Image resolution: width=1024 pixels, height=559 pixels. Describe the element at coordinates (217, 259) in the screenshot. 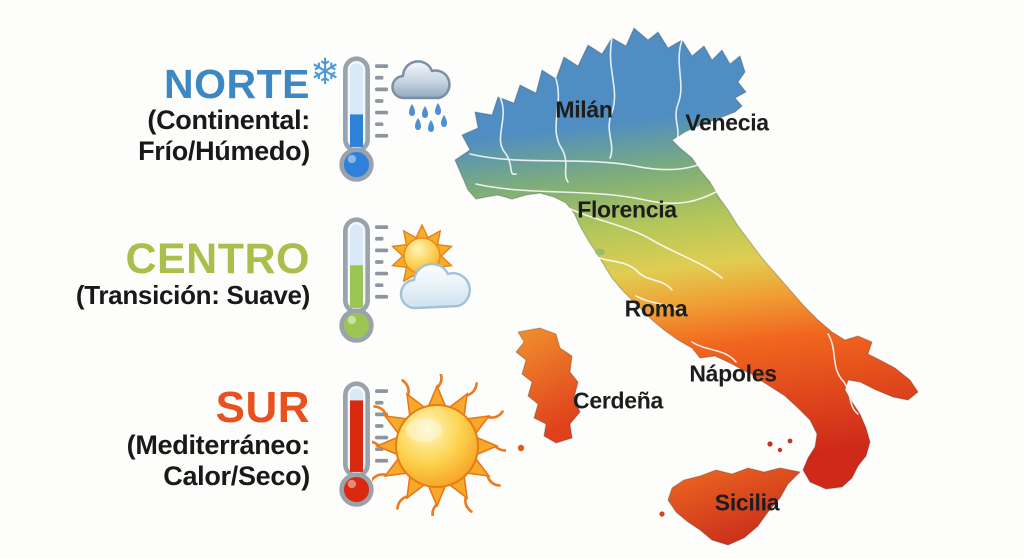

I see `zone-title-centro: CENTRO` at that location.